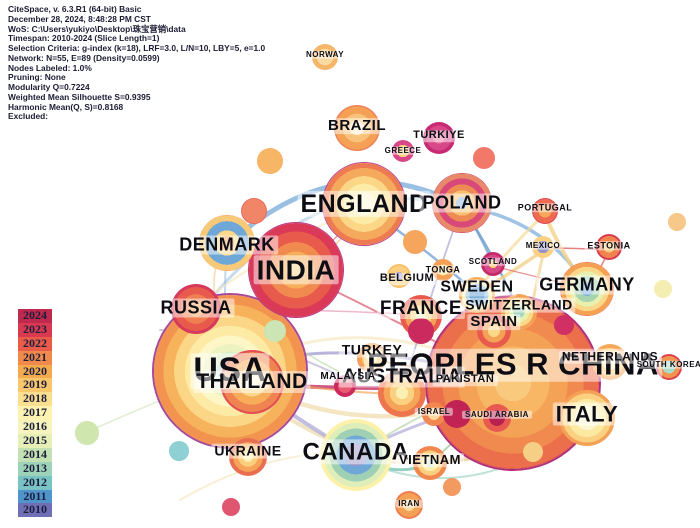 The width and height of the screenshot is (700, 528). I want to click on meta-line-3: Timespan: 2010-2024 (Slice Length=1), so click(84, 38).